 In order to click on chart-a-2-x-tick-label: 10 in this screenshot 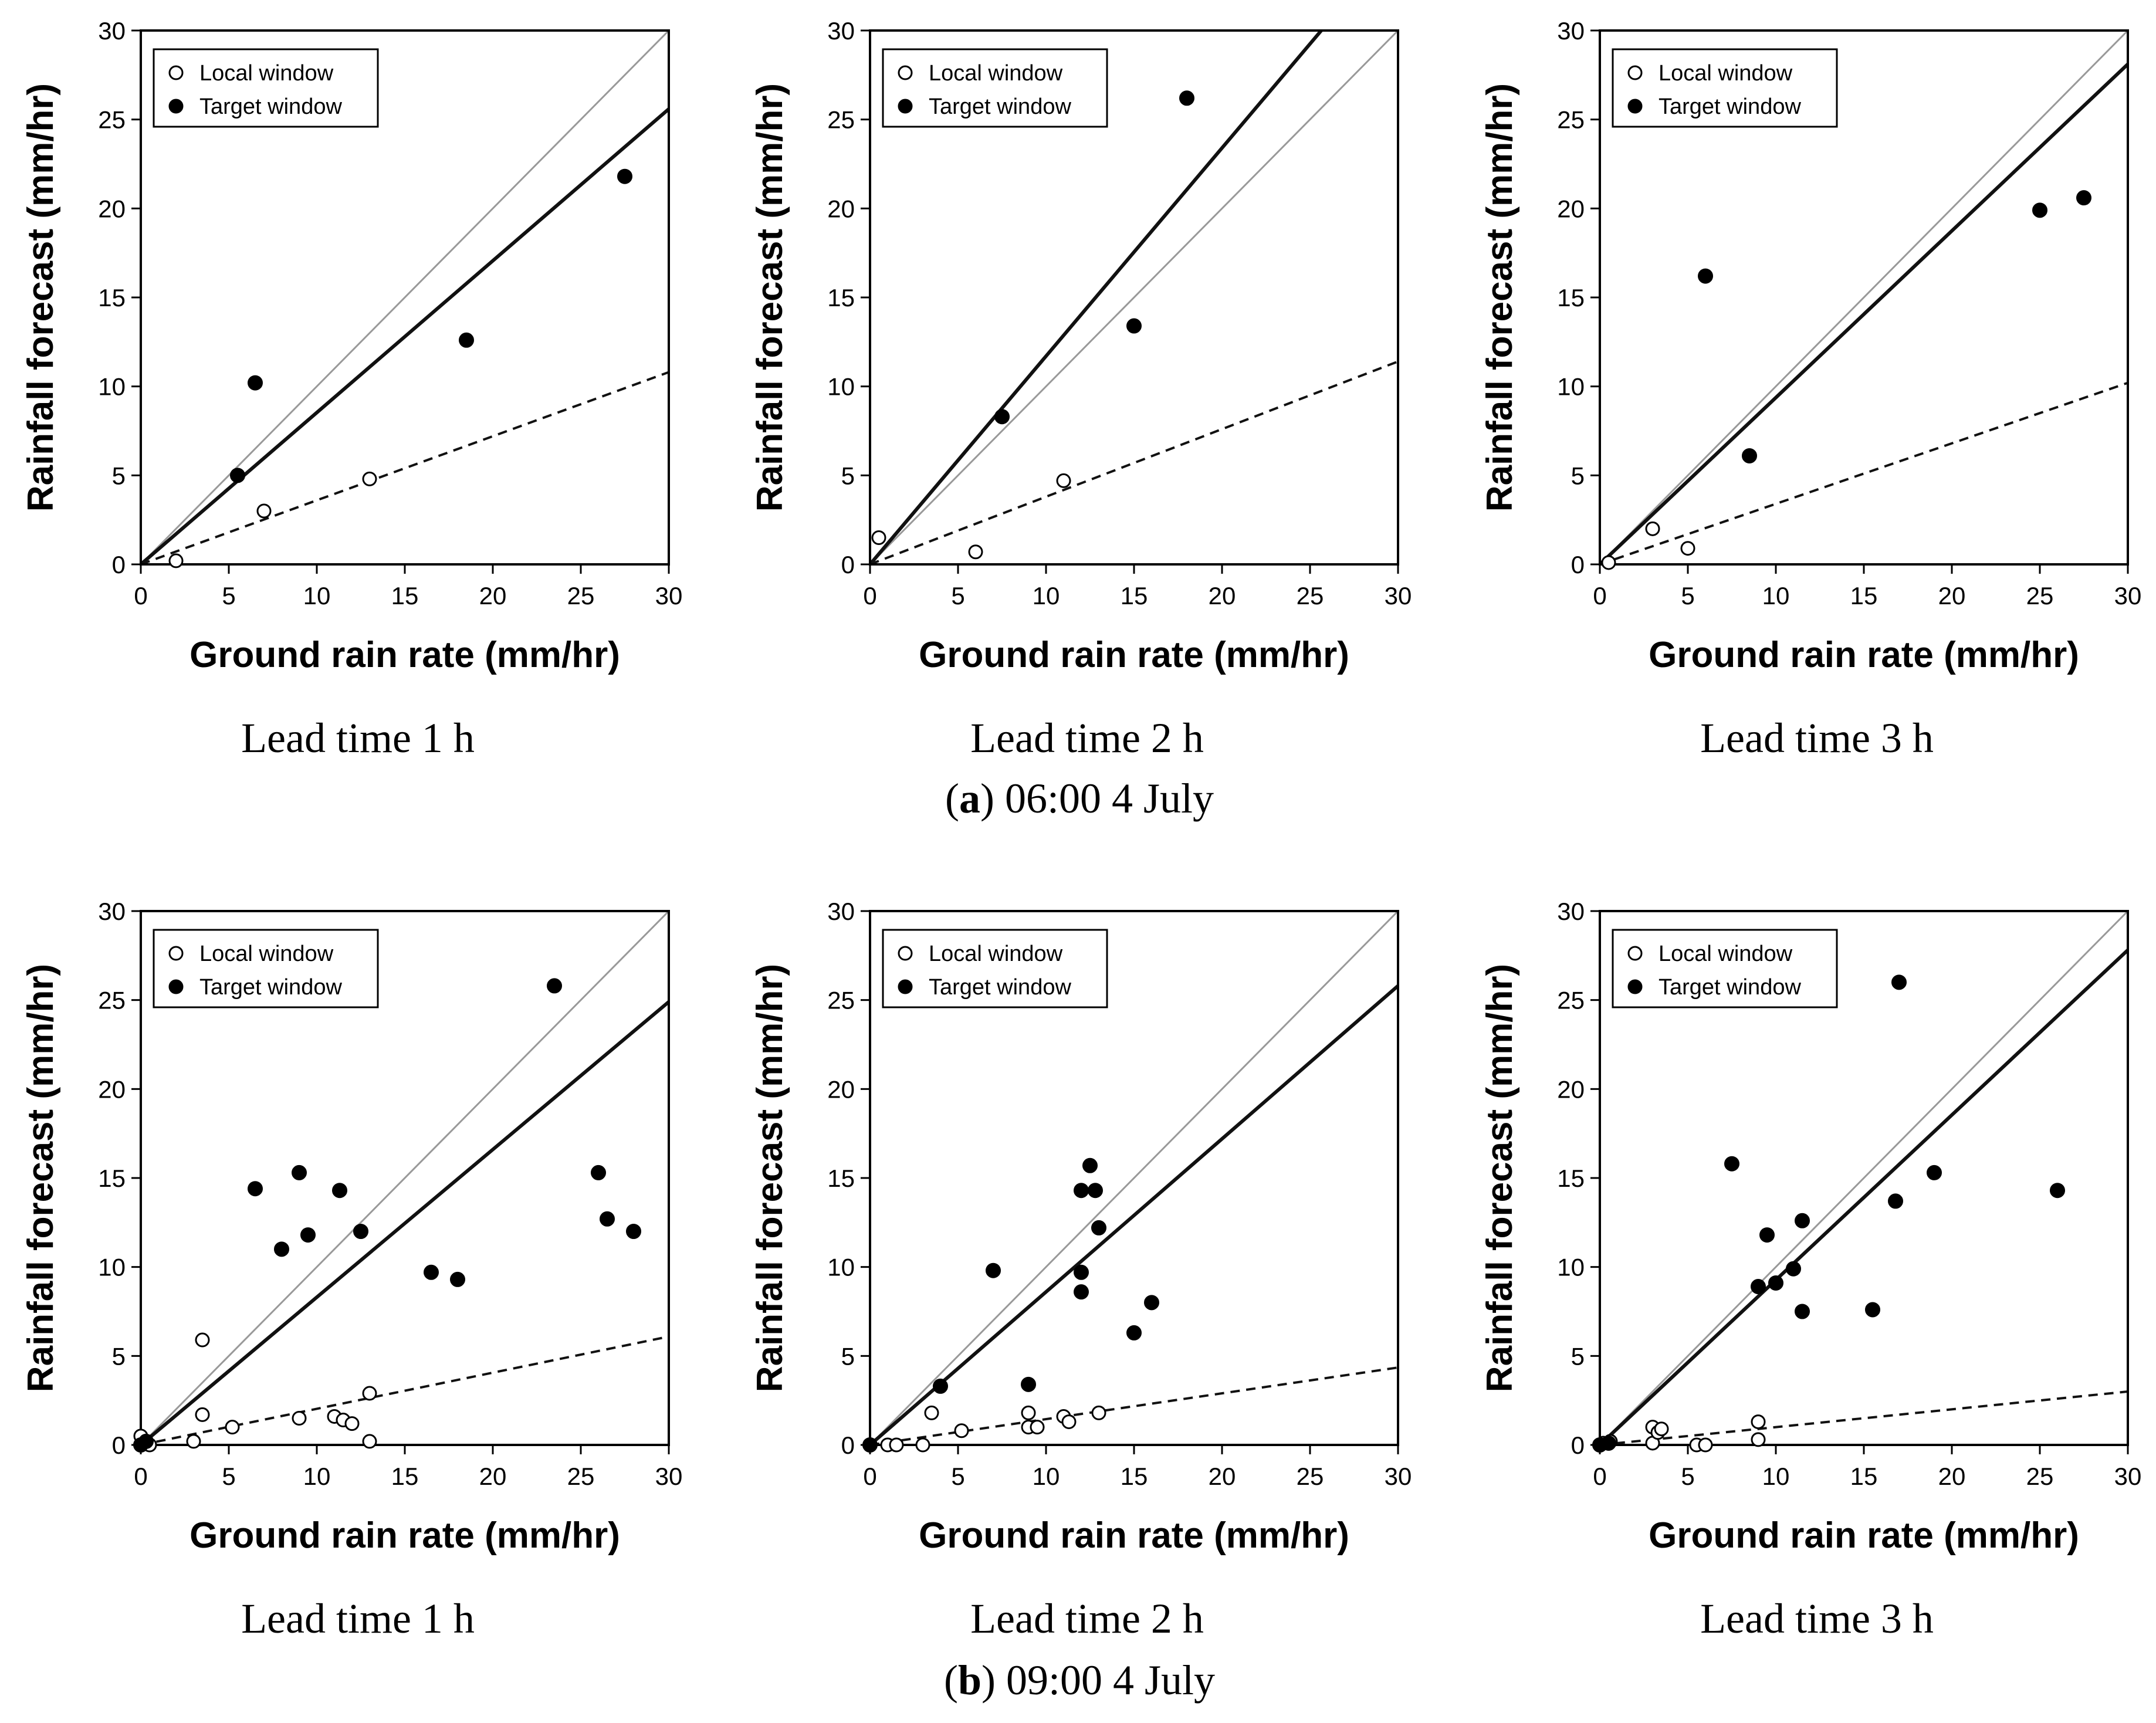, I will do `click(1046, 596)`.